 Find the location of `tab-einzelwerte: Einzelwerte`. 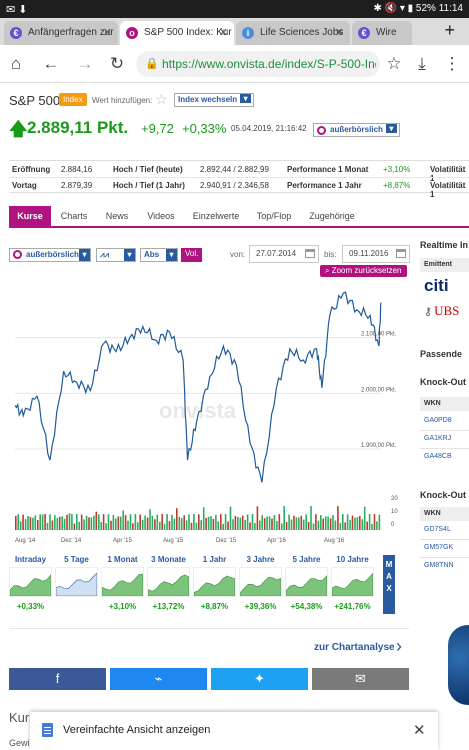

tab-einzelwerte: Einzelwerte is located at coordinates (216, 216).